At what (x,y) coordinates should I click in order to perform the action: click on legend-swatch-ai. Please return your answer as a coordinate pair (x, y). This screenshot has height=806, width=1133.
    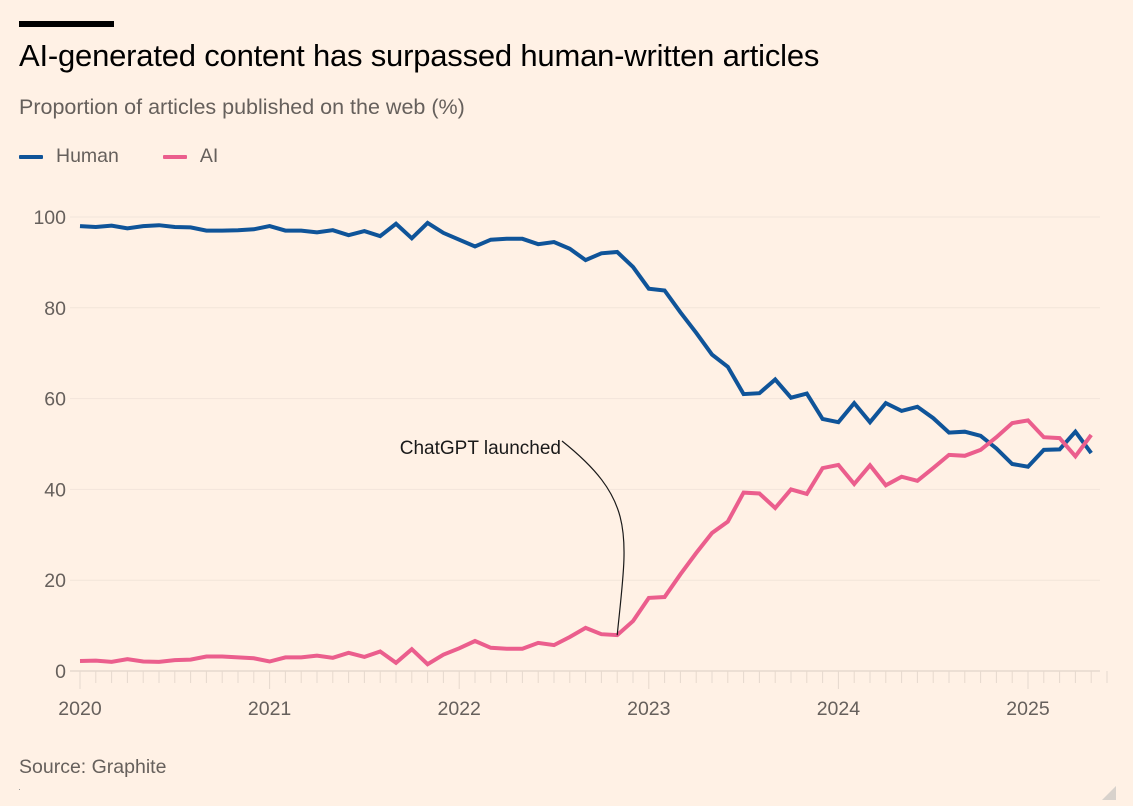
    Looking at the image, I should click on (174, 156).